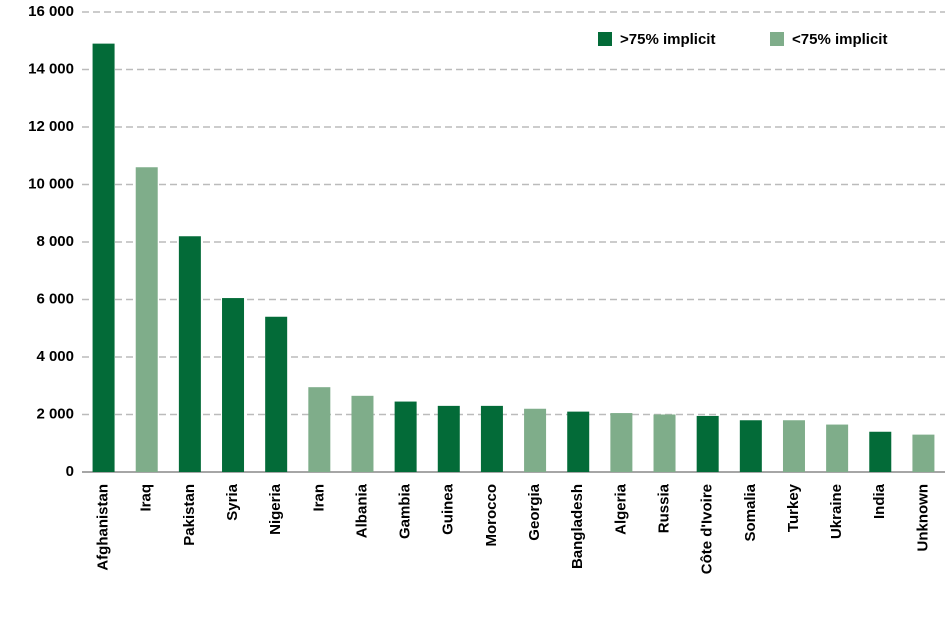  I want to click on y-tick-label: 4 000, so click(55, 356).